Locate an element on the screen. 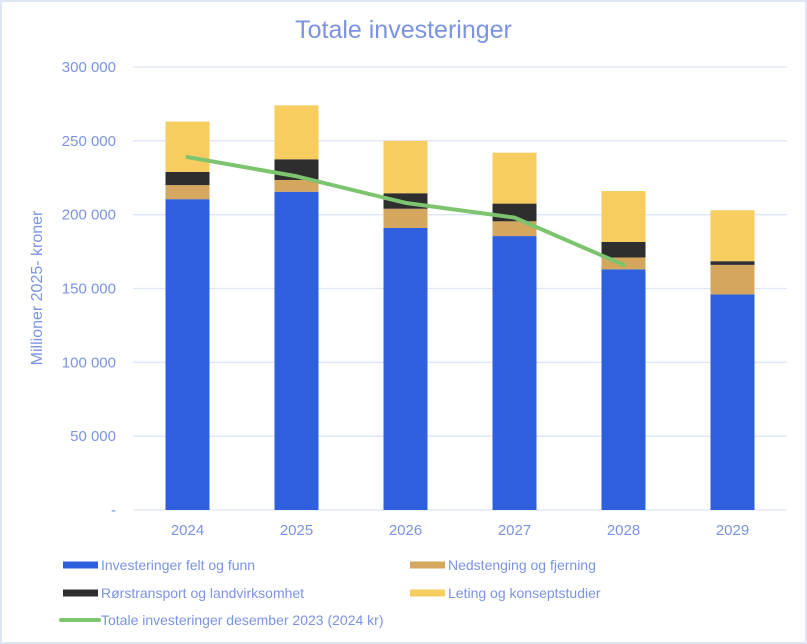 Image resolution: width=807 pixels, height=644 pixels. x-tick-label: 2025 is located at coordinates (296, 530).